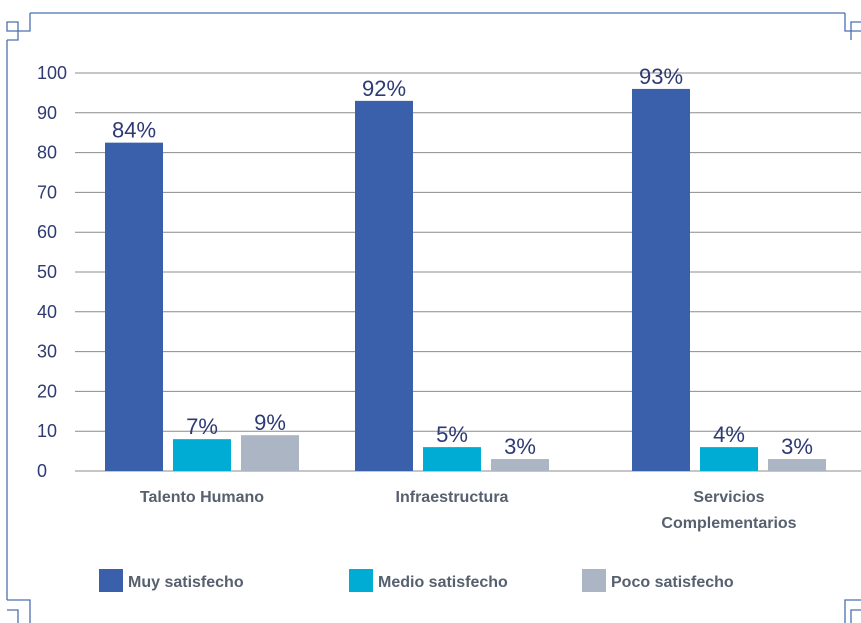  What do you see at coordinates (729, 434) in the screenshot?
I see `data-label: 4%` at bounding box center [729, 434].